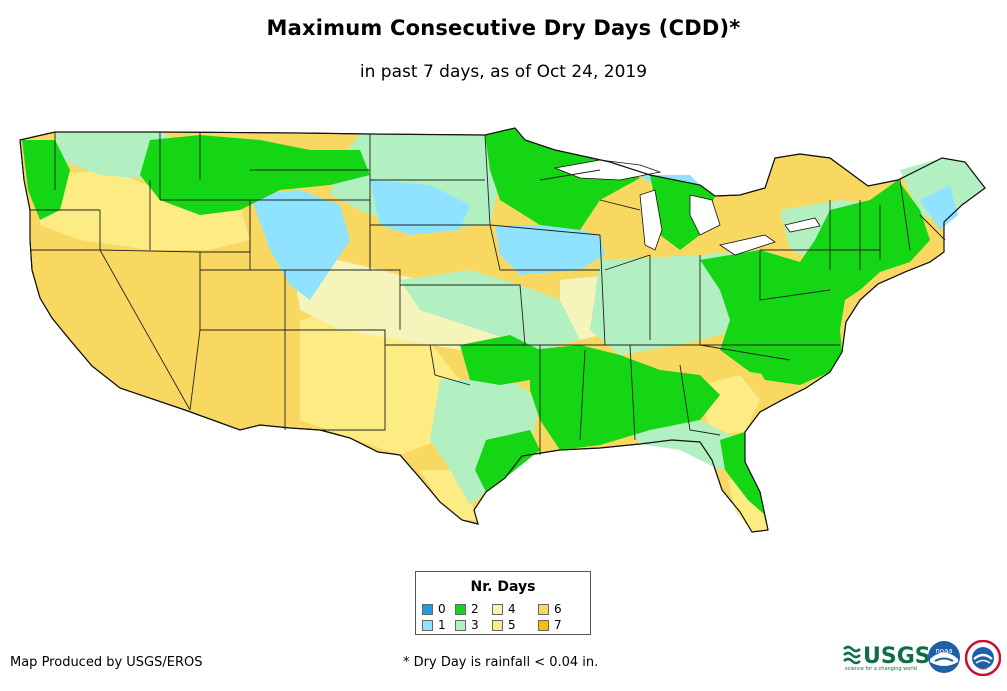 The height and width of the screenshot is (691, 1007). I want to click on legend-label: 0, so click(442, 609).